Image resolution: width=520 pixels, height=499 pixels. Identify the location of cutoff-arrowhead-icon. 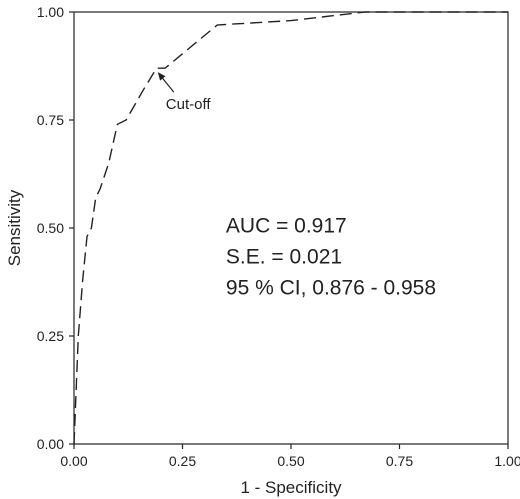
(161, 76).